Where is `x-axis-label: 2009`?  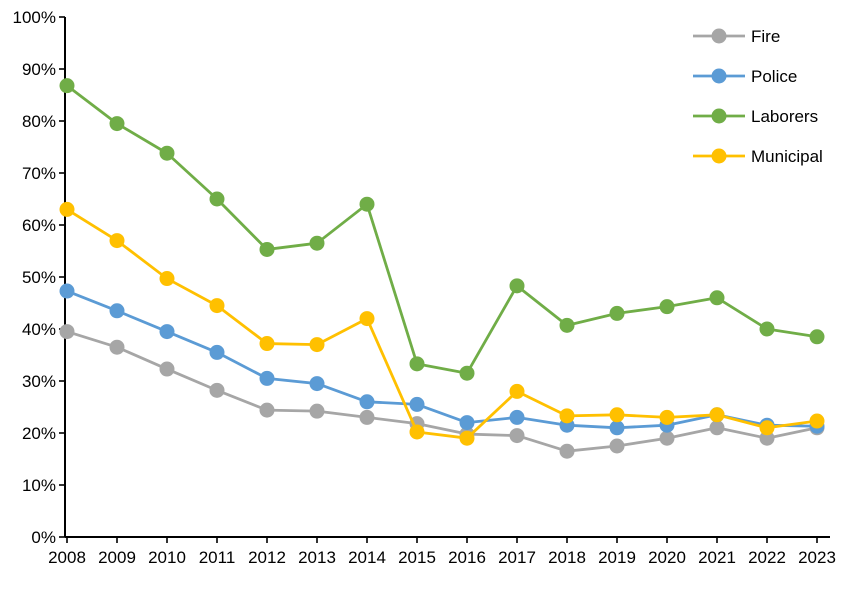 x-axis-label: 2009 is located at coordinates (117, 557).